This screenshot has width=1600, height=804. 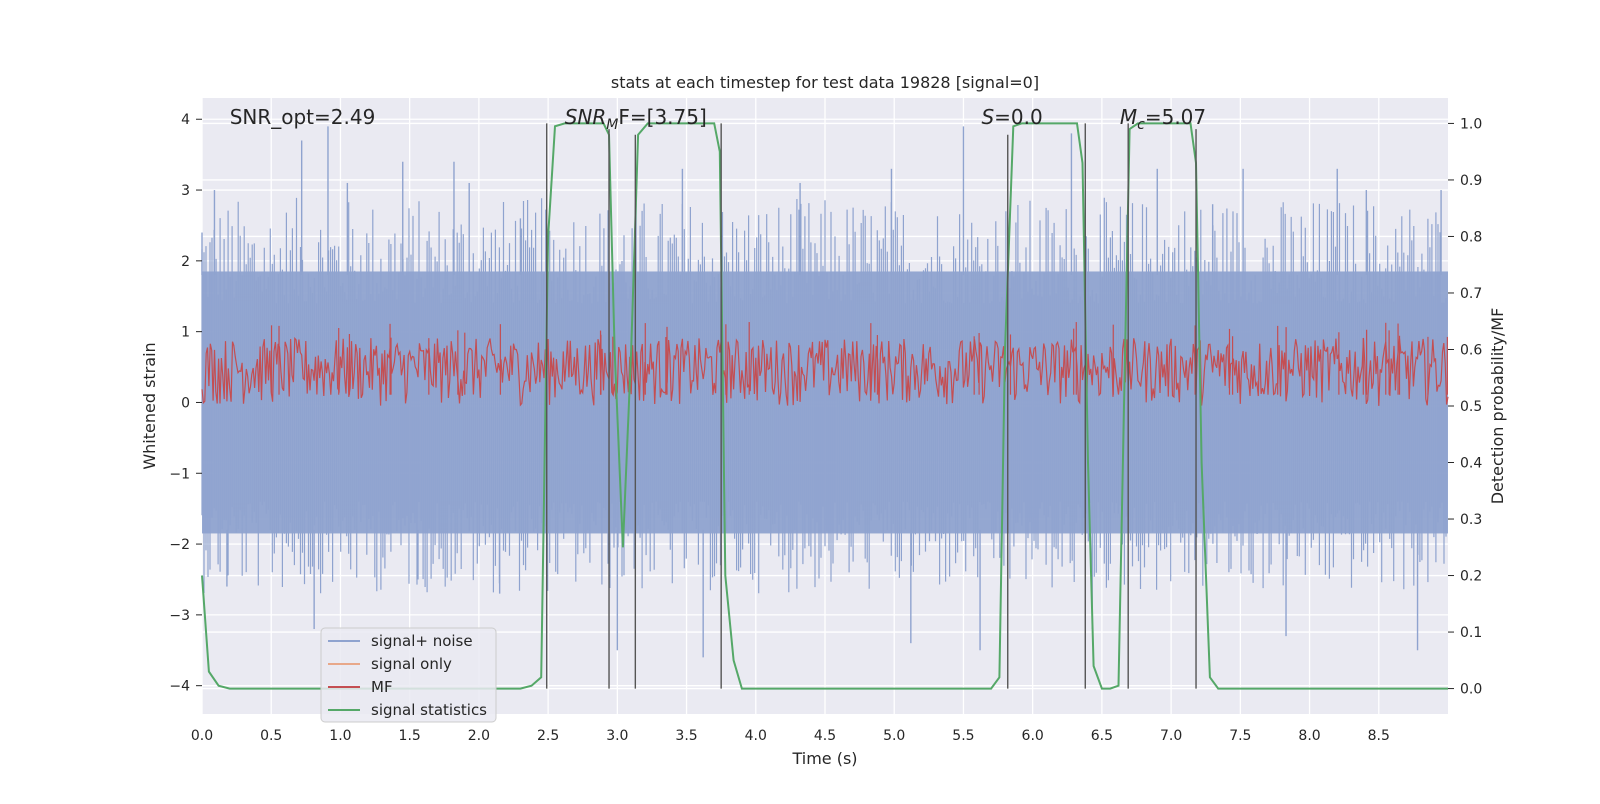 I want to click on y2-tick-label: 1.0, so click(x=1471, y=124).